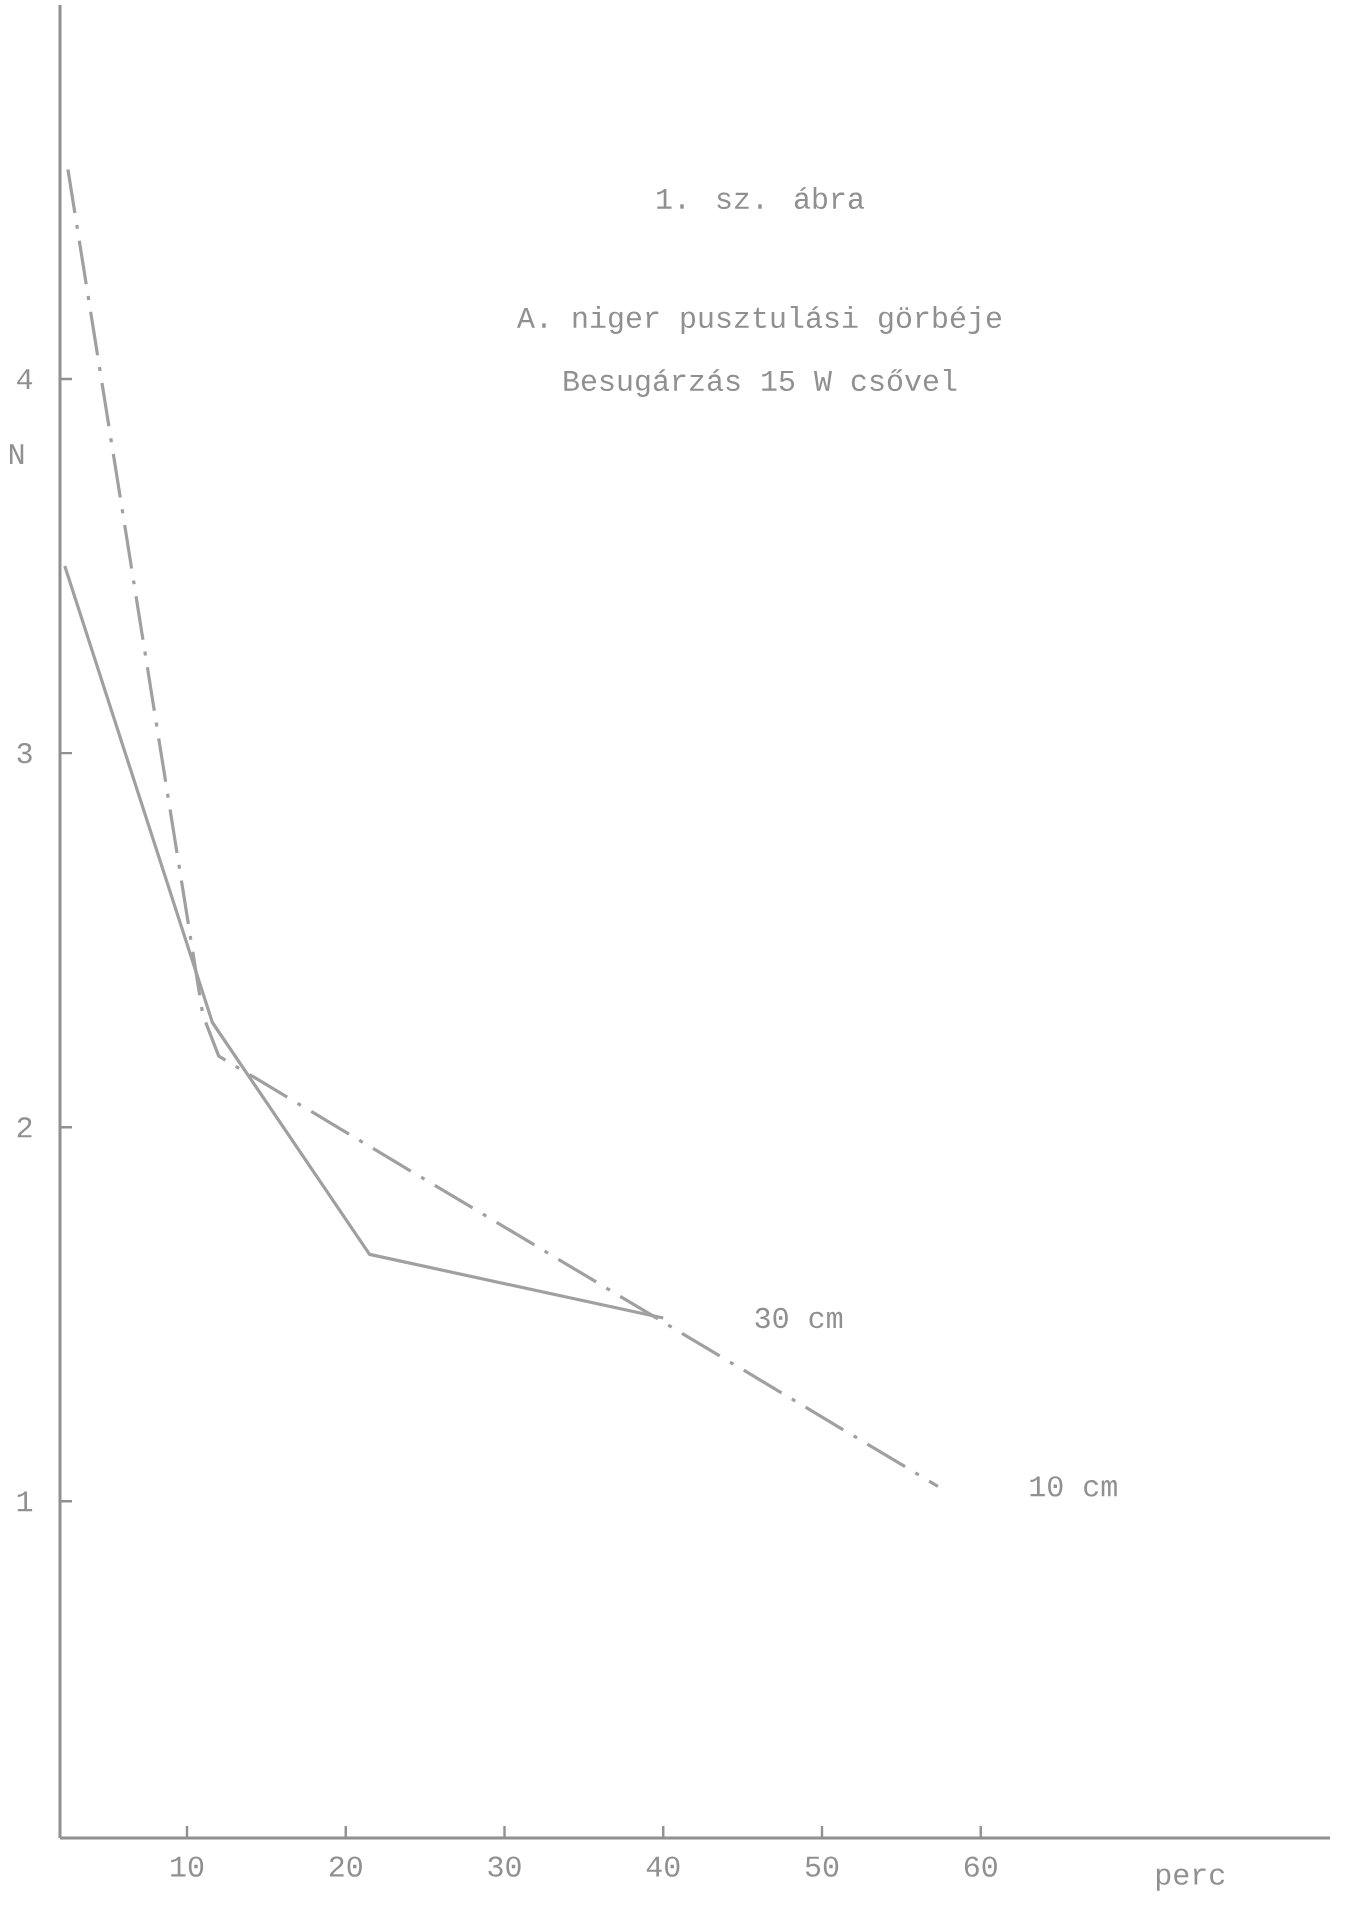 This screenshot has height=1925, width=1347. Describe the element at coordinates (25, 379) in the screenshot. I see `y-tick-label: 4` at that location.